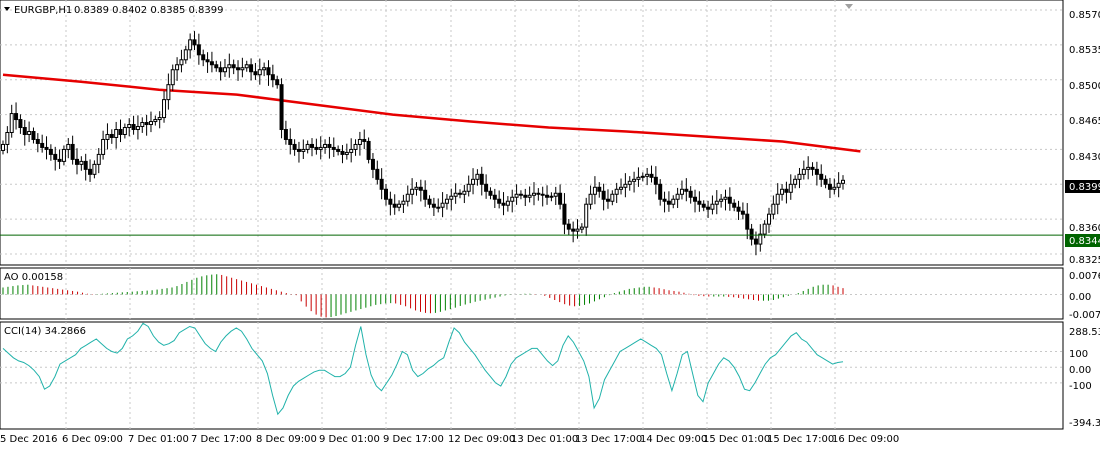 This screenshot has width=1100, height=451. Describe the element at coordinates (45, 331) in the screenshot. I see `cci-label: CCI(14) 34.2866` at that location.